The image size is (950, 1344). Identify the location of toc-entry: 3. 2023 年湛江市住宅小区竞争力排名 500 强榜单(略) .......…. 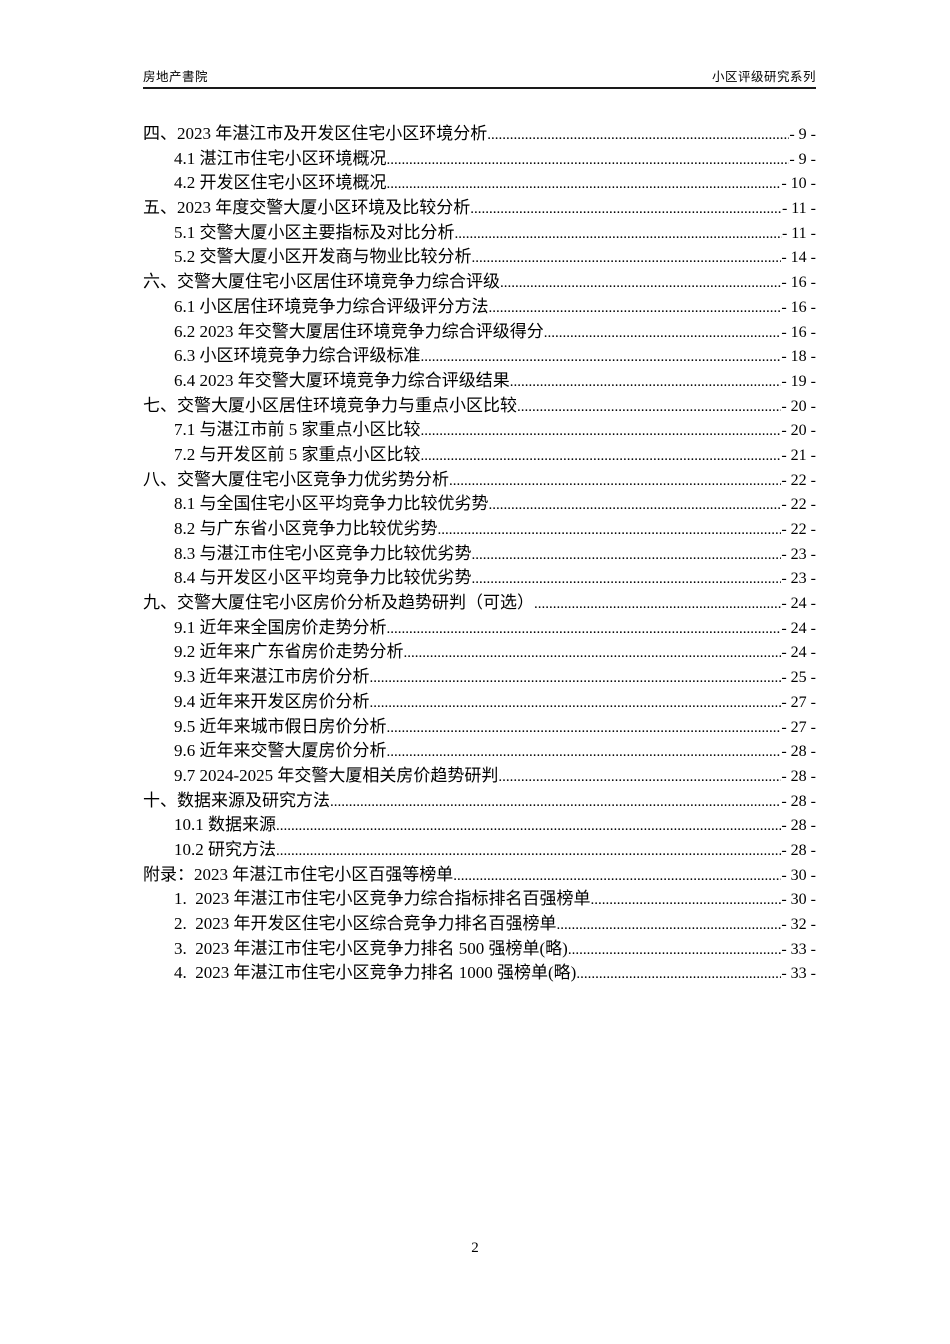
(479, 949).